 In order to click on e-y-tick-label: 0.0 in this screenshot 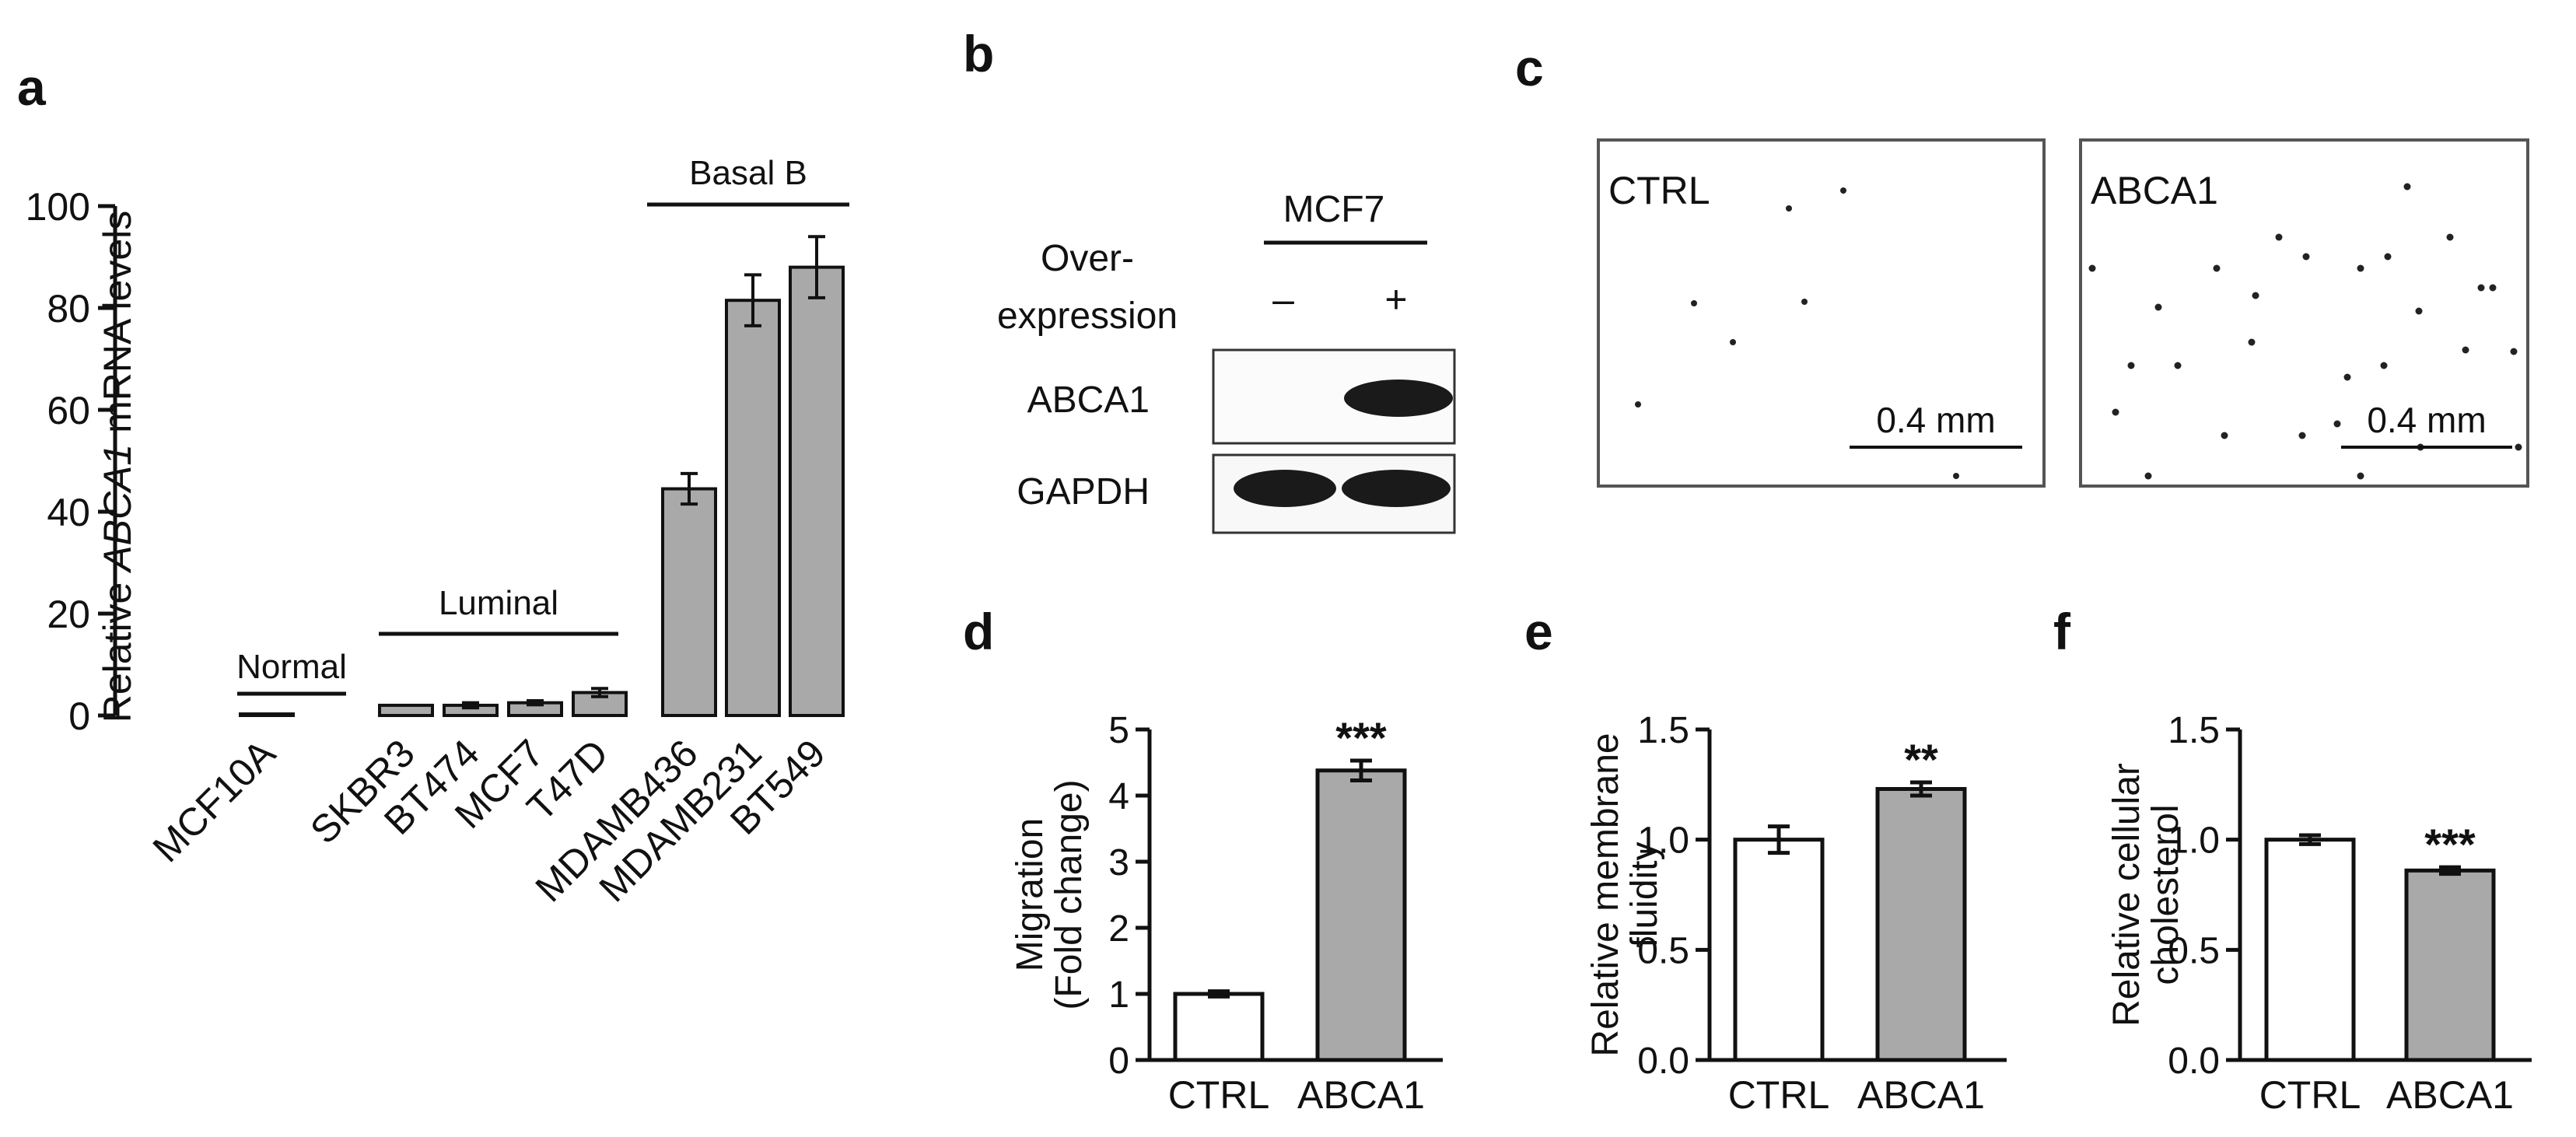, I will do `click(1663, 1061)`.